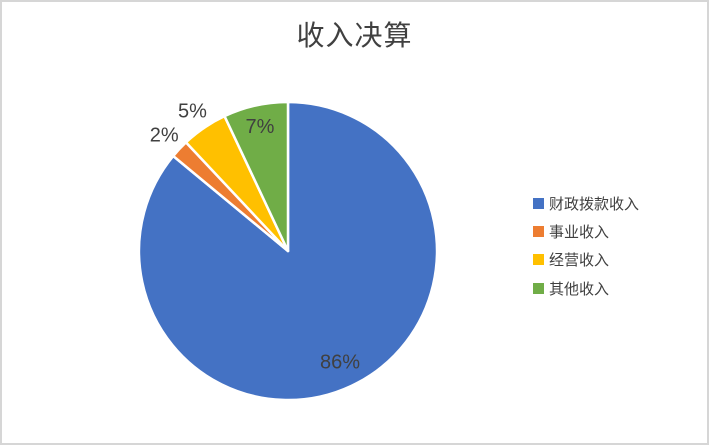 This screenshot has height=445, width=709. I want to click on slice-label-3: 7%, so click(260, 127).